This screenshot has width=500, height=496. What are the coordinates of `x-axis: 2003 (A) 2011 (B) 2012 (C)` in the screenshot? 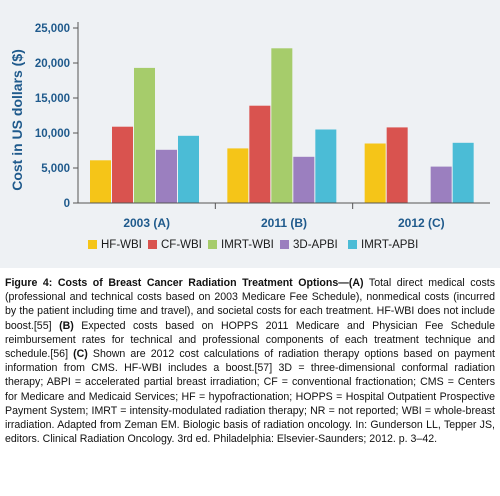 It's located at (284, 216).